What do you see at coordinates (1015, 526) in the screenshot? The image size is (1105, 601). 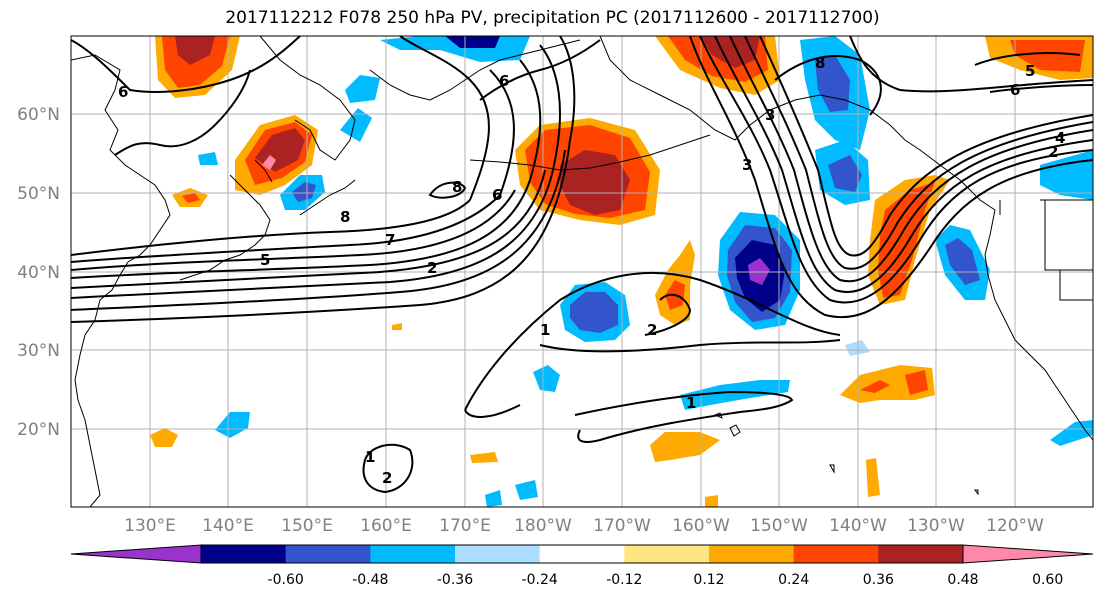 I see `lon-label: 120°W` at bounding box center [1015, 526].